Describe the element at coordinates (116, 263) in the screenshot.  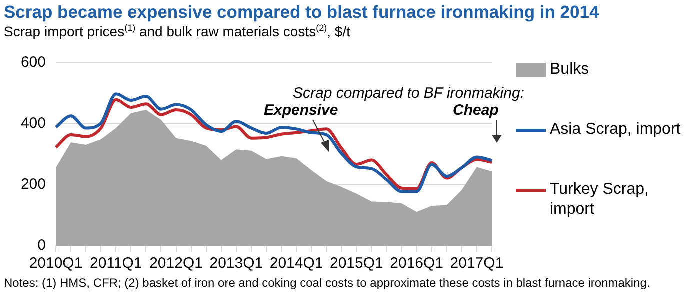
I see `x-tick-label: 2011Q1` at that location.